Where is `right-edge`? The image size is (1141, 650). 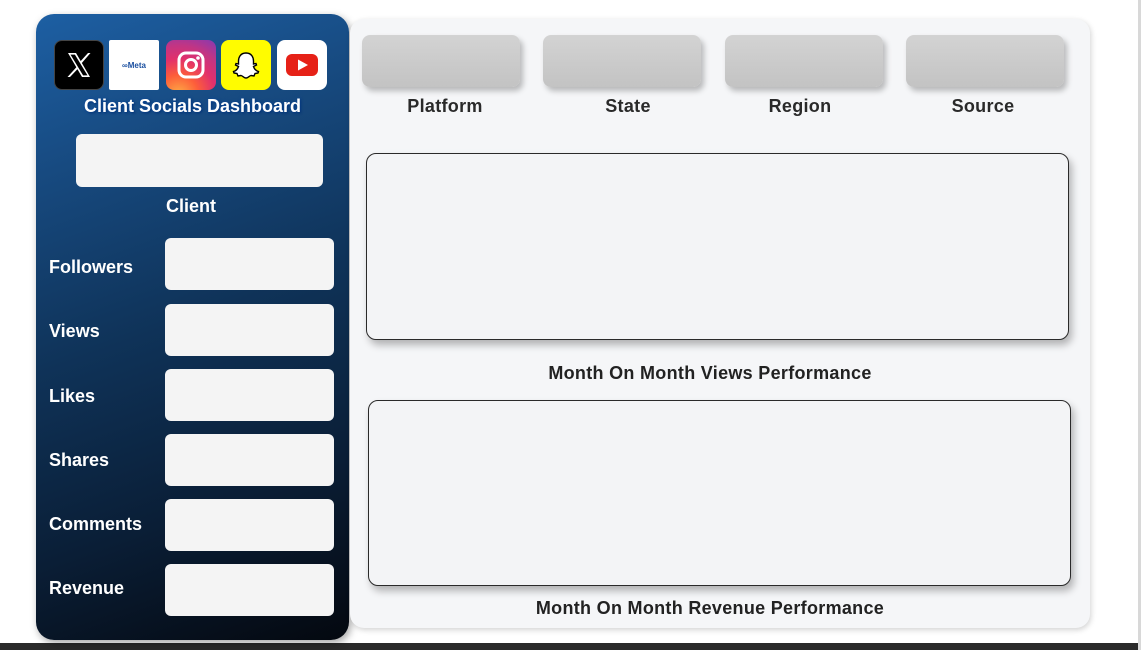 right-edge is located at coordinates (1139, 325).